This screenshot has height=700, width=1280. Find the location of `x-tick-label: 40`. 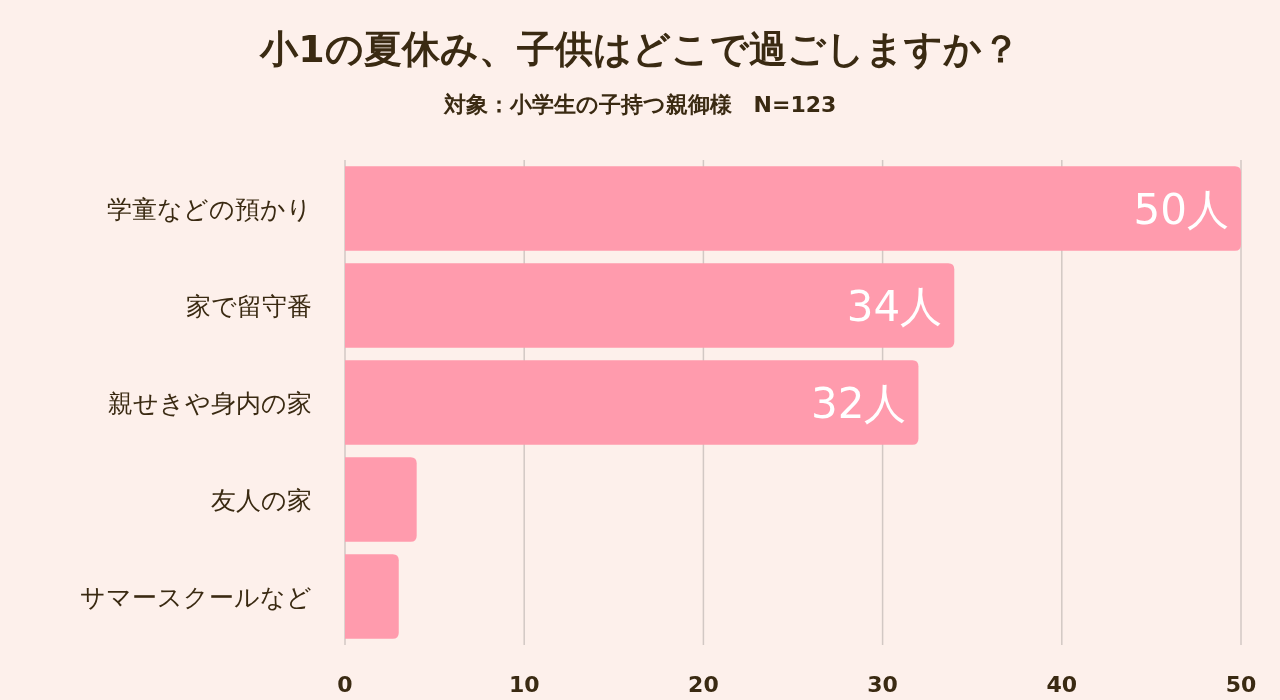

x-tick-label: 40 is located at coordinates (1062, 684).